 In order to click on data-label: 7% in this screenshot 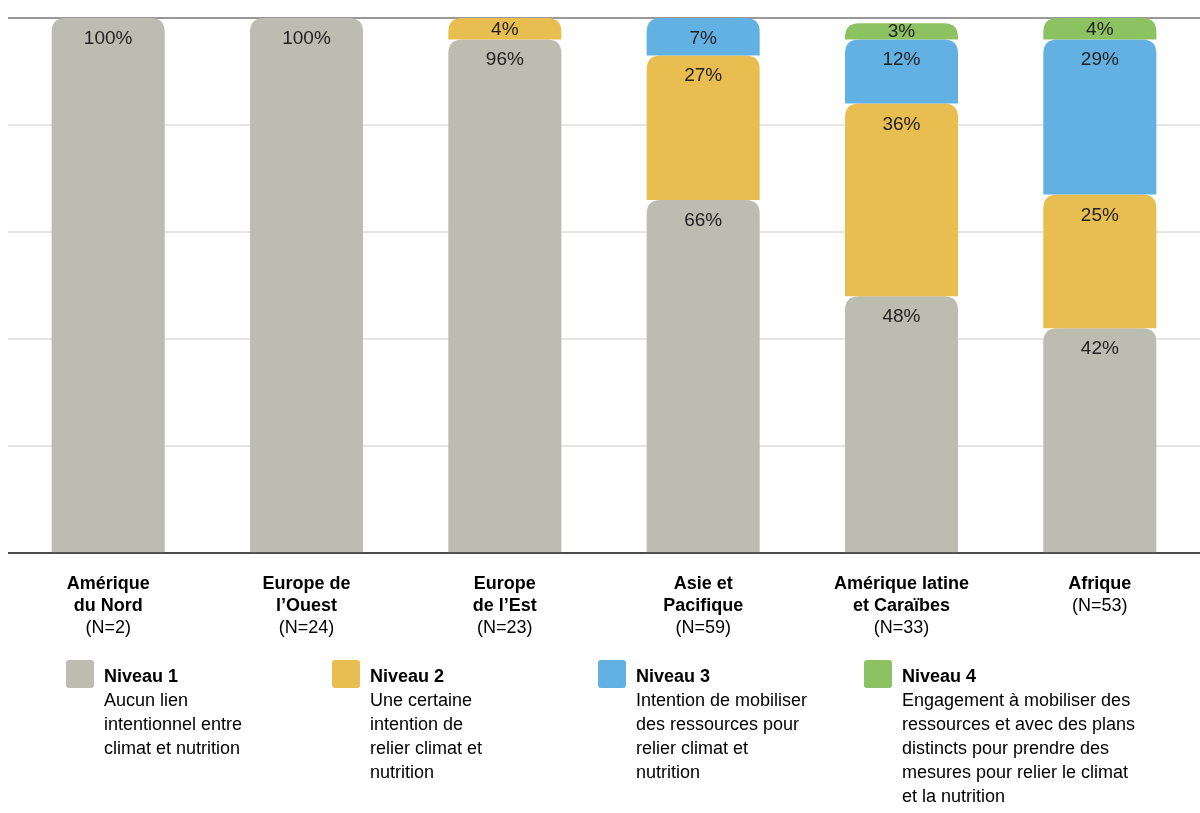, I will do `click(703, 37)`.